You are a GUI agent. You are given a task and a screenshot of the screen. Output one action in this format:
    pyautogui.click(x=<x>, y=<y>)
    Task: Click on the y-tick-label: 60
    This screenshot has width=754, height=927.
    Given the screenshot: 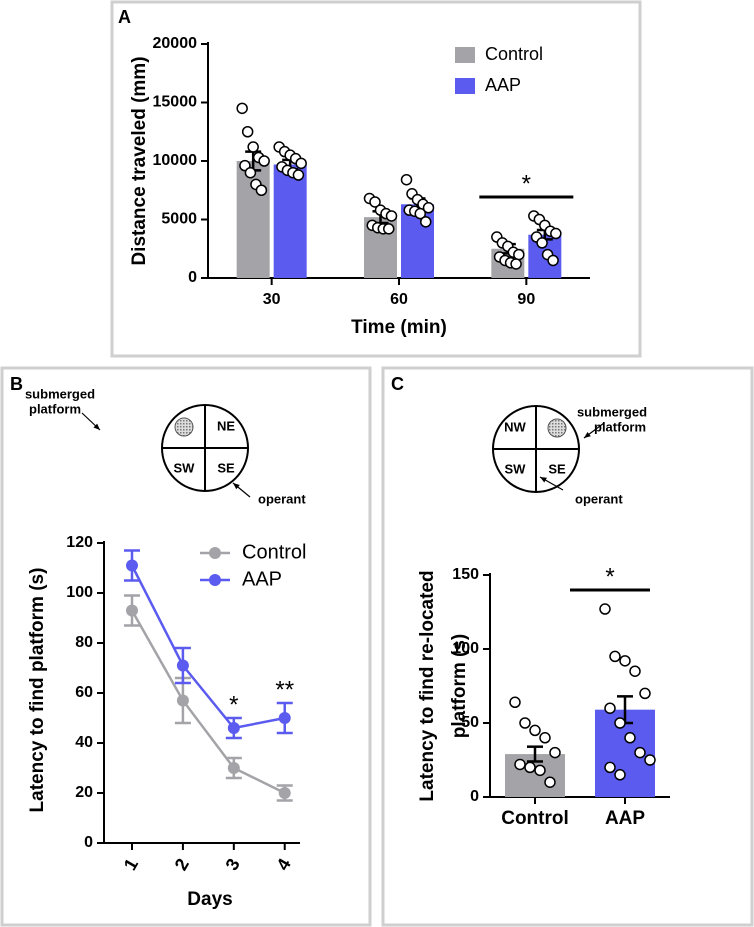 What is the action you would take?
    pyautogui.click(x=84, y=692)
    